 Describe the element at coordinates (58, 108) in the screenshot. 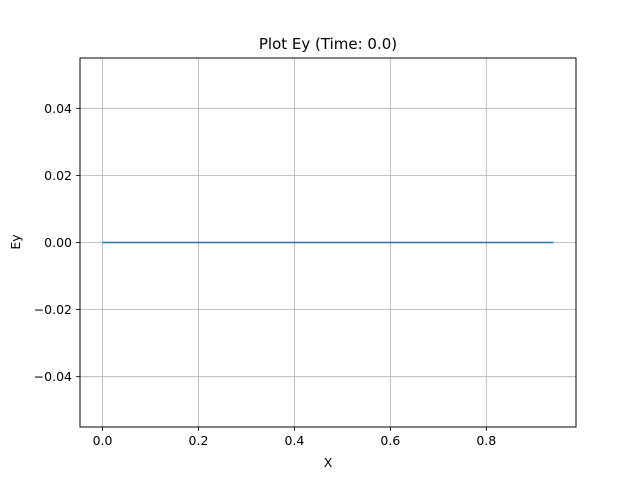

I see `y-tick-label: 0.04` at that location.